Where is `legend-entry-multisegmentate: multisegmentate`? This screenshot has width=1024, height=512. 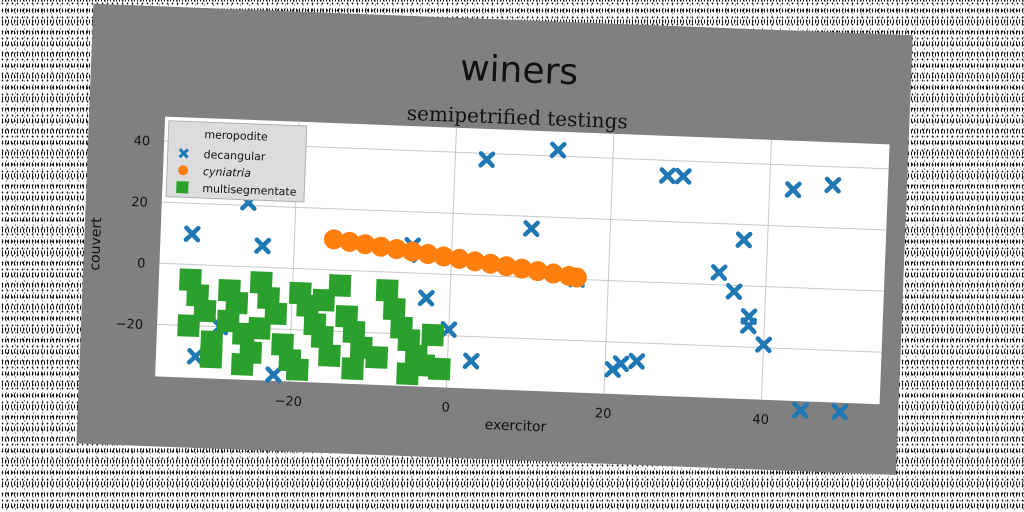 legend-entry-multisegmentate: multisegmentate is located at coordinates (236, 190).